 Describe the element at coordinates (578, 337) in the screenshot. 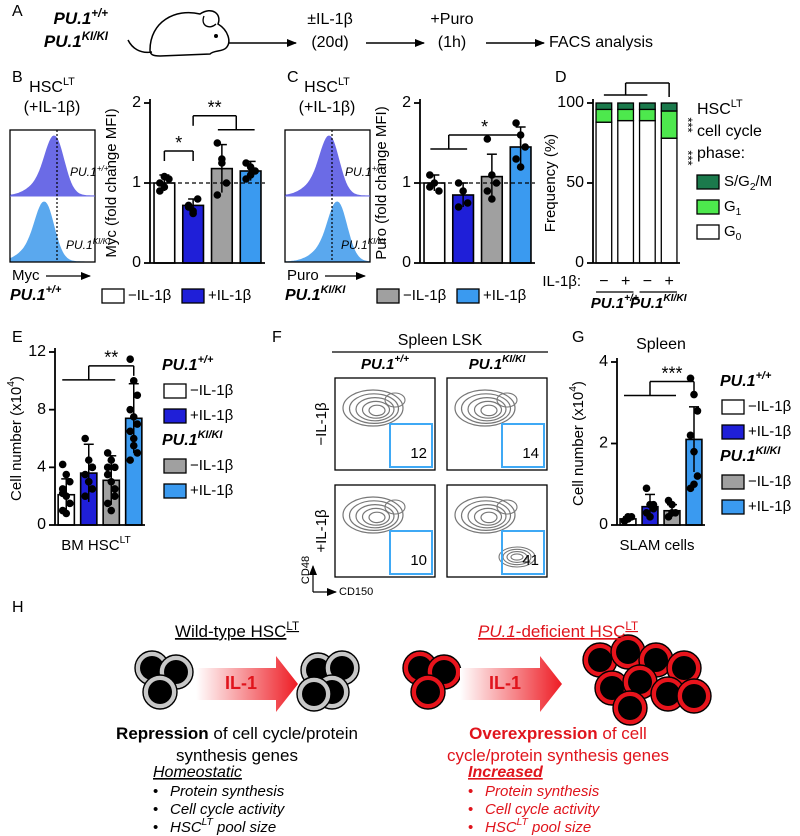

I see `panel-letter: G` at that location.